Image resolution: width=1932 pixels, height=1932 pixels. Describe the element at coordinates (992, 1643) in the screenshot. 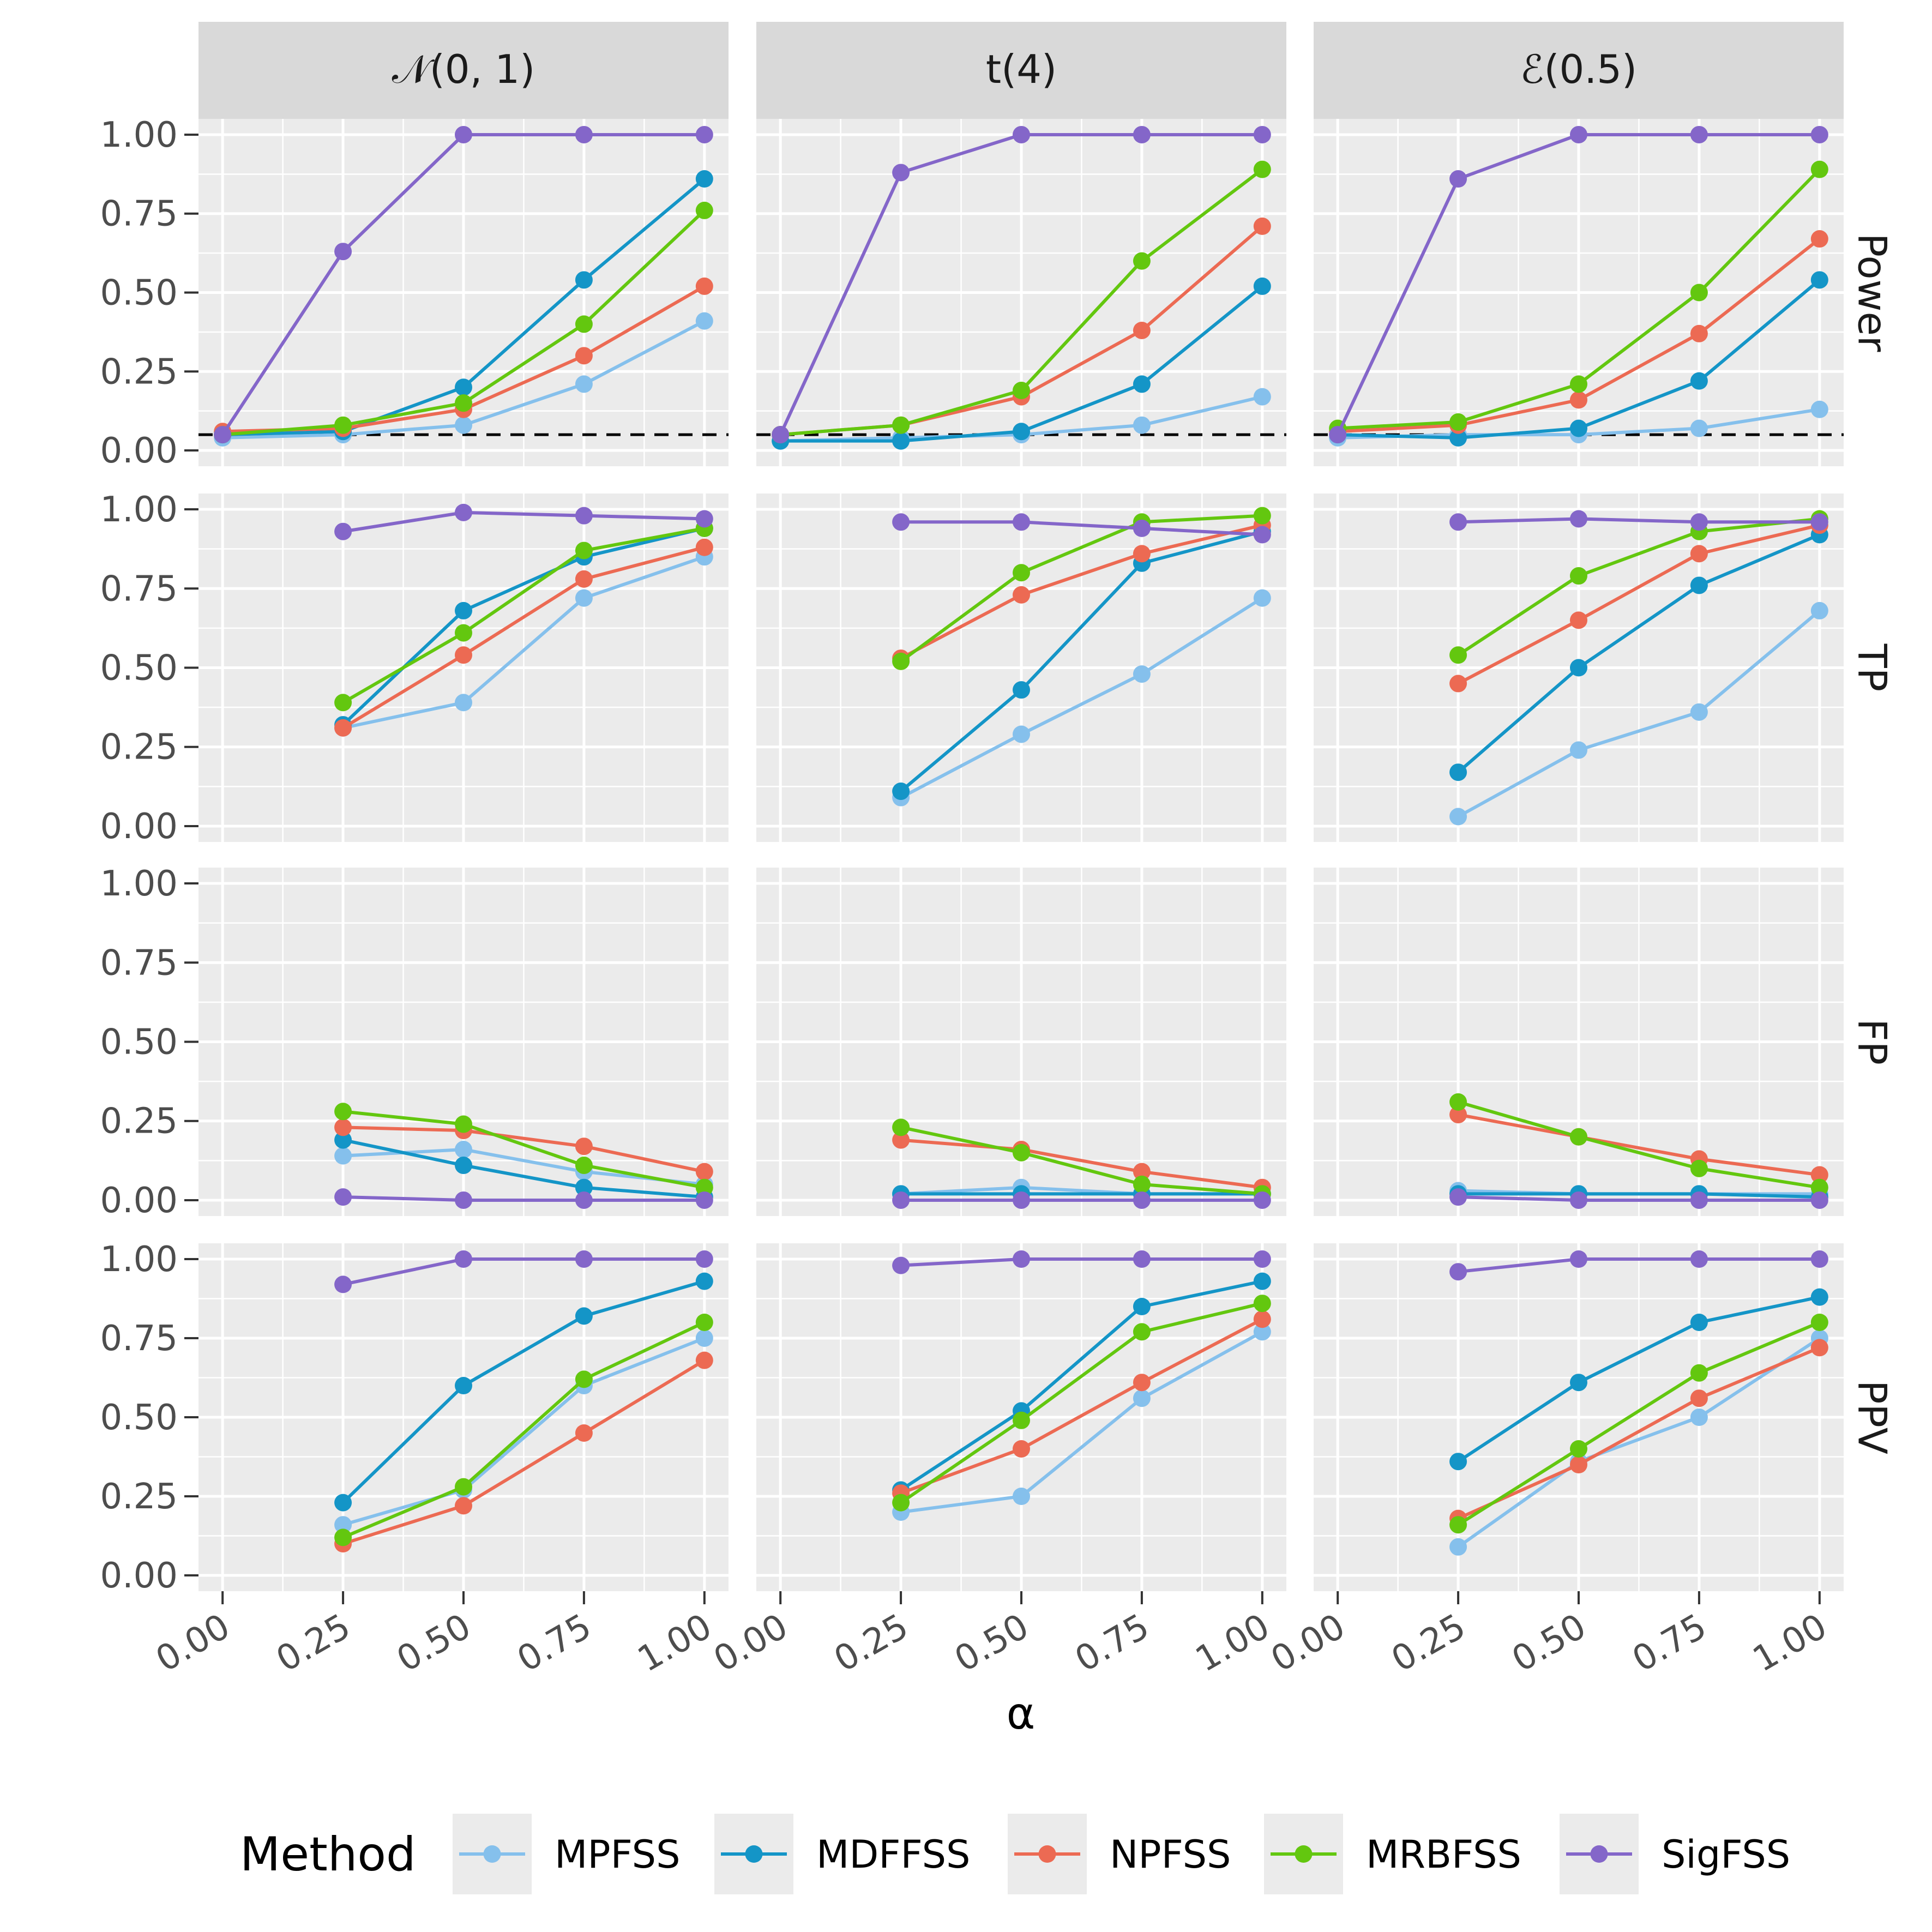

I see `x-tick-label: 0.50` at that location.